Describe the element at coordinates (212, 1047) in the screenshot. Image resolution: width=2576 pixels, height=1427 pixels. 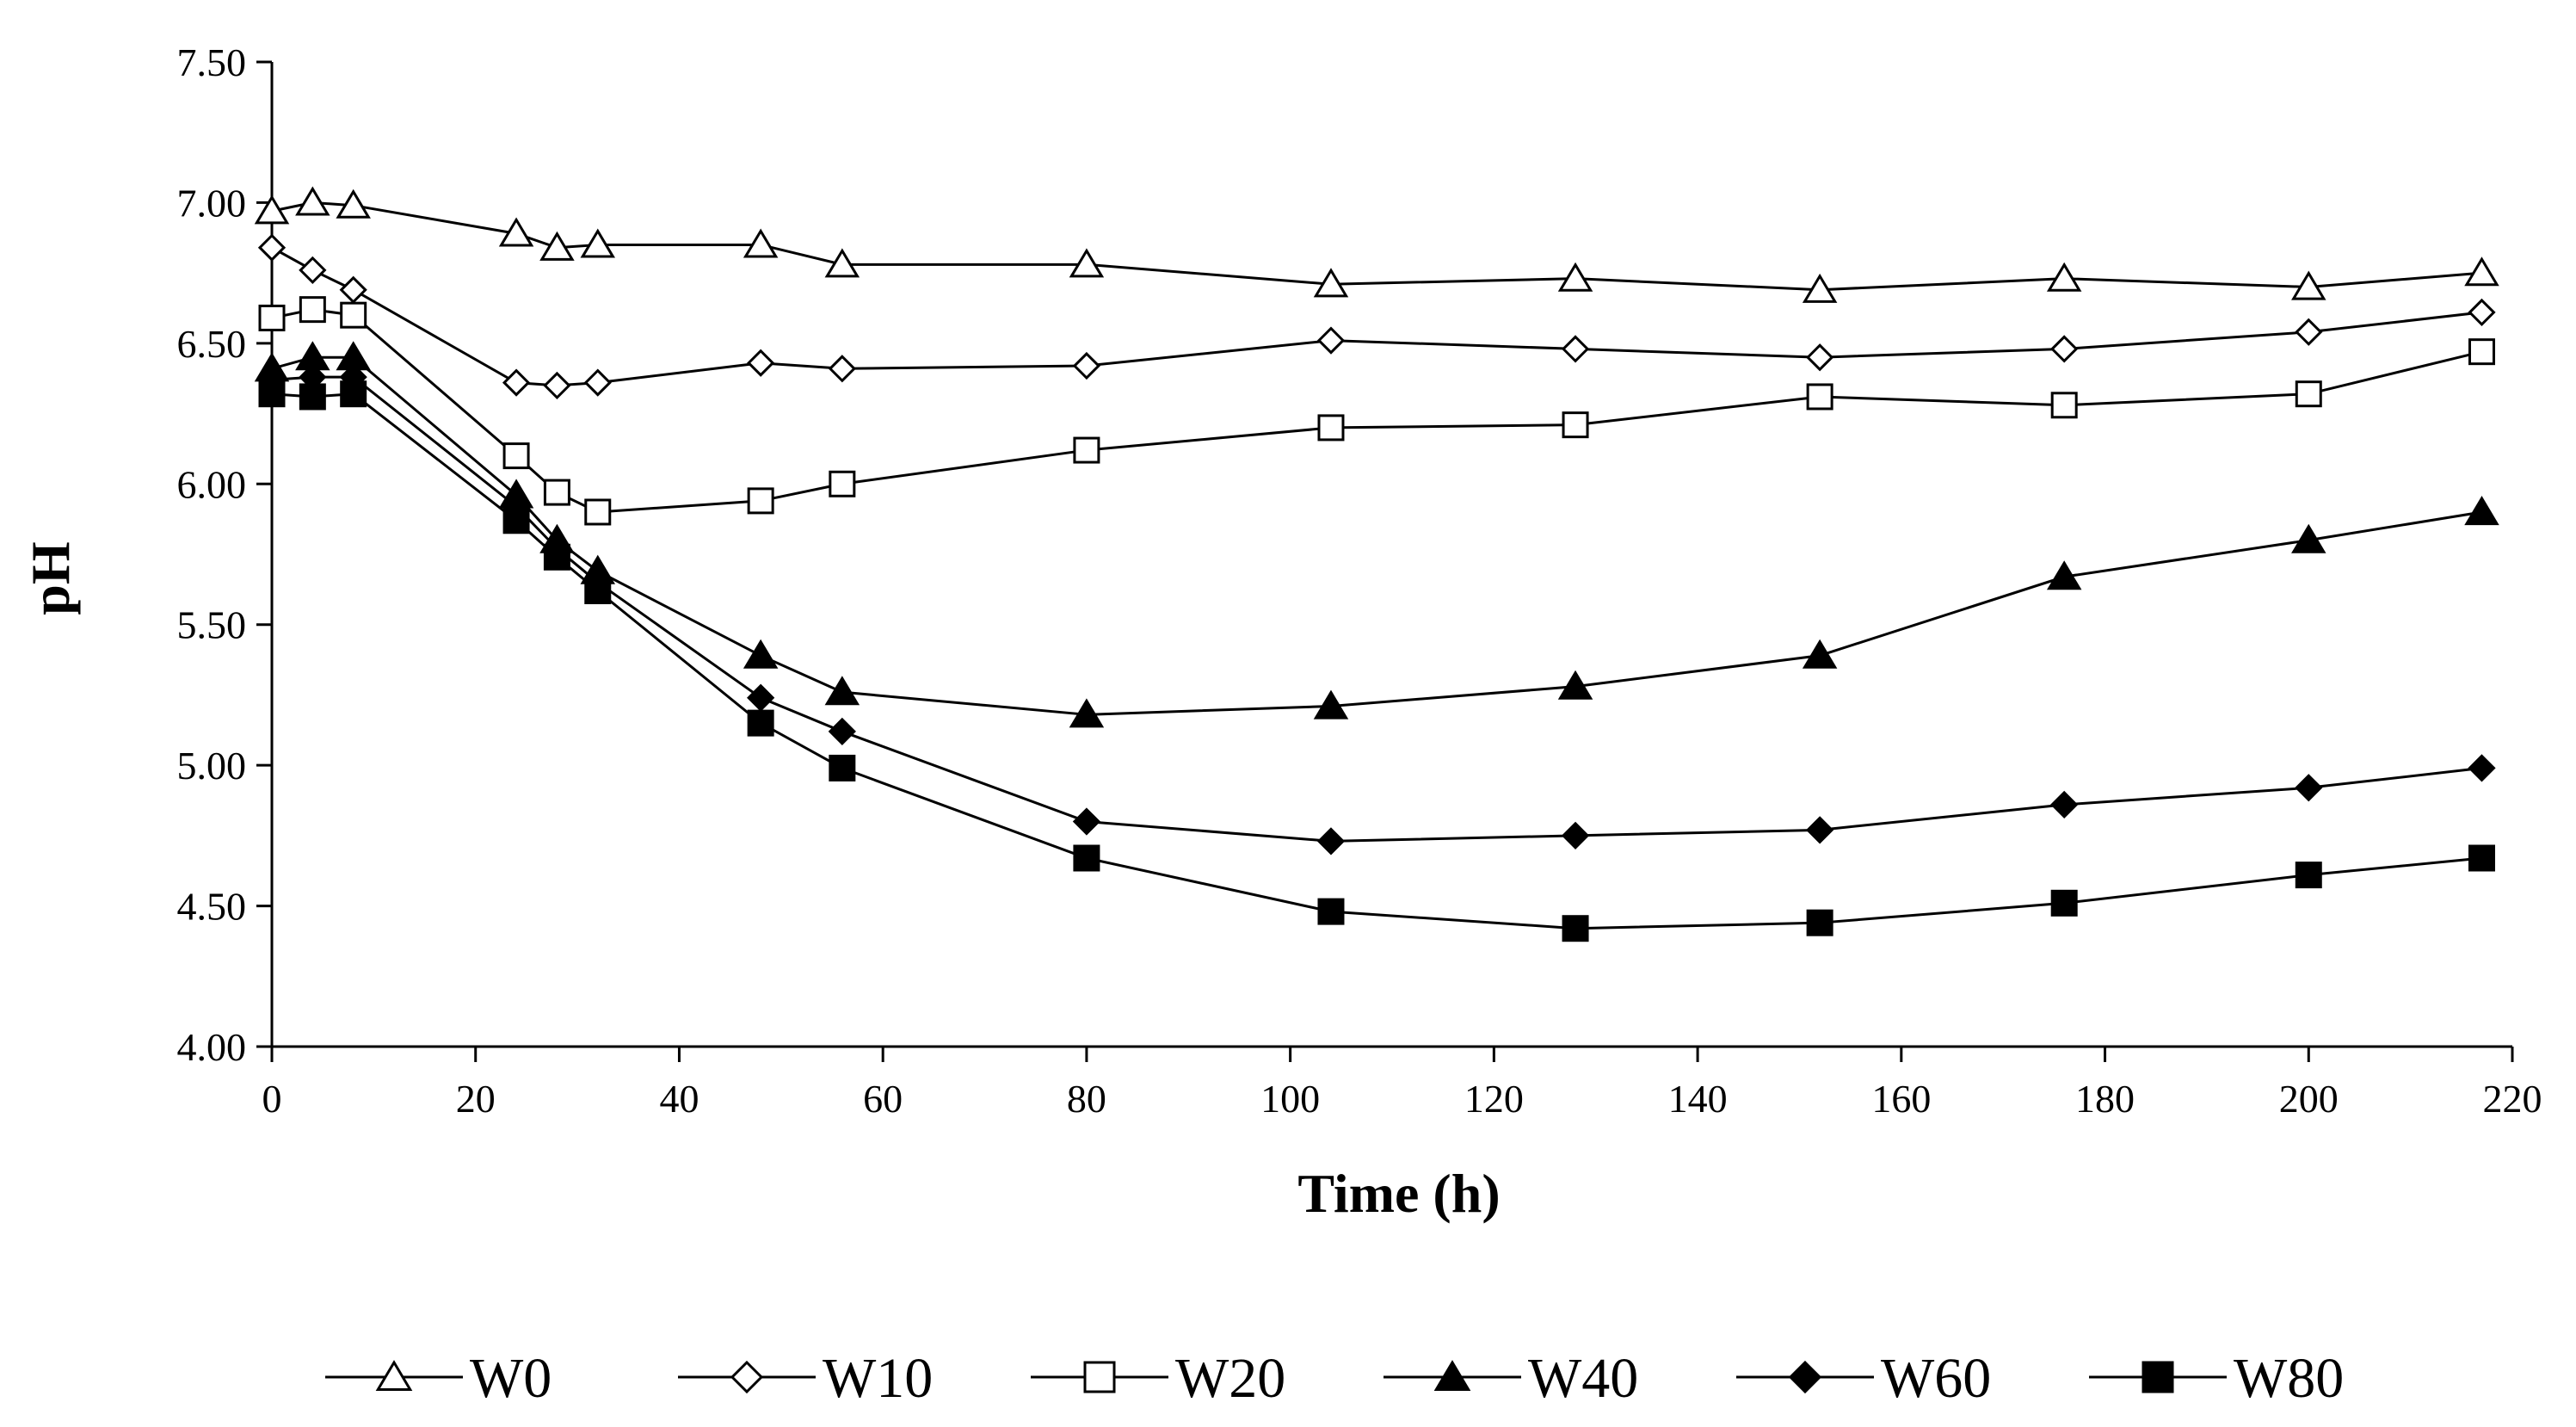
I see `y-tick-label: 4.00` at that location.